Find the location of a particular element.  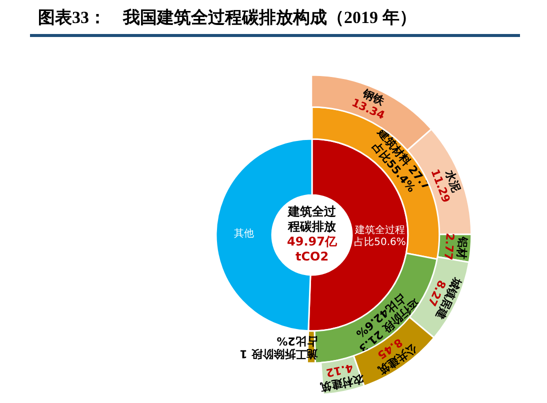

data-label: 占比50.6% is located at coordinates (380, 242).